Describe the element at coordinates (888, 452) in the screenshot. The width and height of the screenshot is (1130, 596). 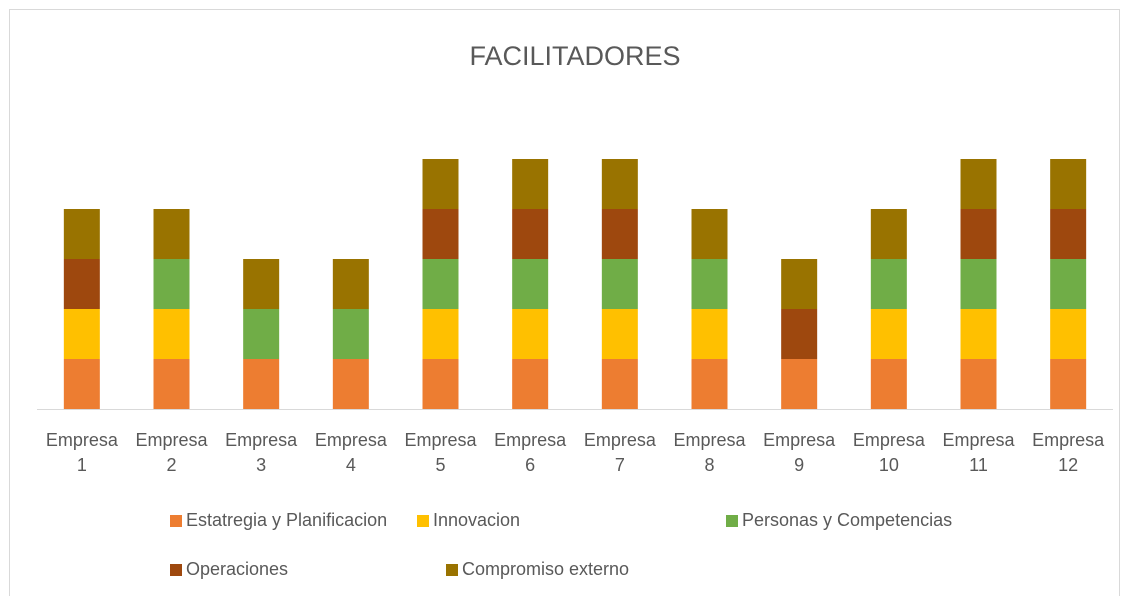
I see `x-tick-label: Empresa 10` at that location.